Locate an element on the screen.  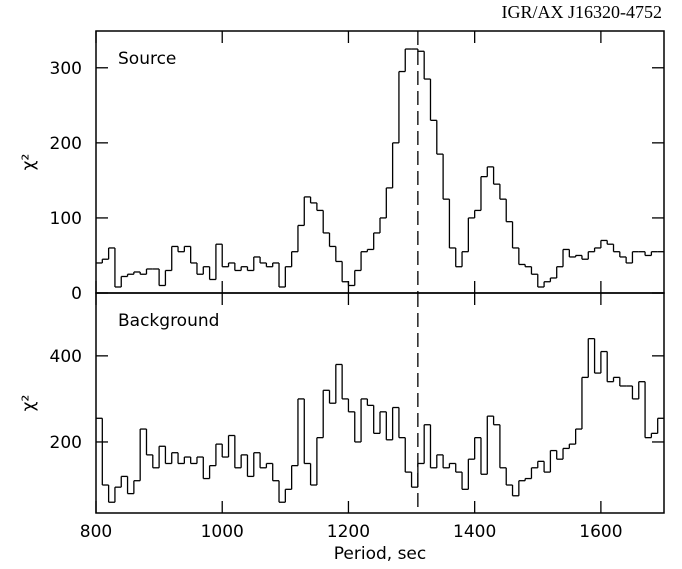
y-tick-label: 400 is located at coordinates (66, 357).